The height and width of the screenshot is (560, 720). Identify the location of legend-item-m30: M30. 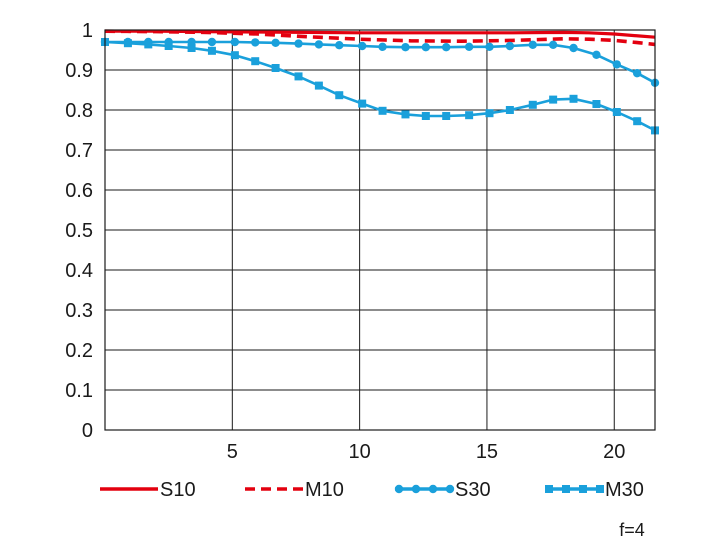
(594, 490).